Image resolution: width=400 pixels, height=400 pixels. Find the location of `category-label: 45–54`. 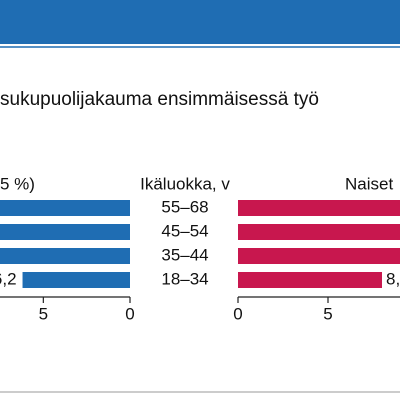

category-label: 45–54 is located at coordinates (184, 230).